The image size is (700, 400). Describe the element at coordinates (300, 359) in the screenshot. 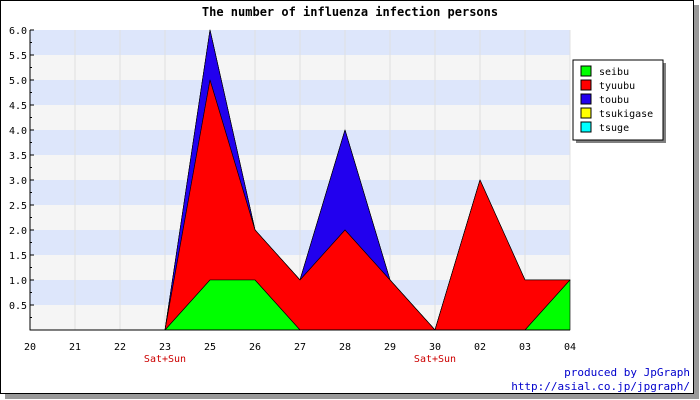

I see `weekend-labels: Sat+Sun Sat+Sun` at that location.